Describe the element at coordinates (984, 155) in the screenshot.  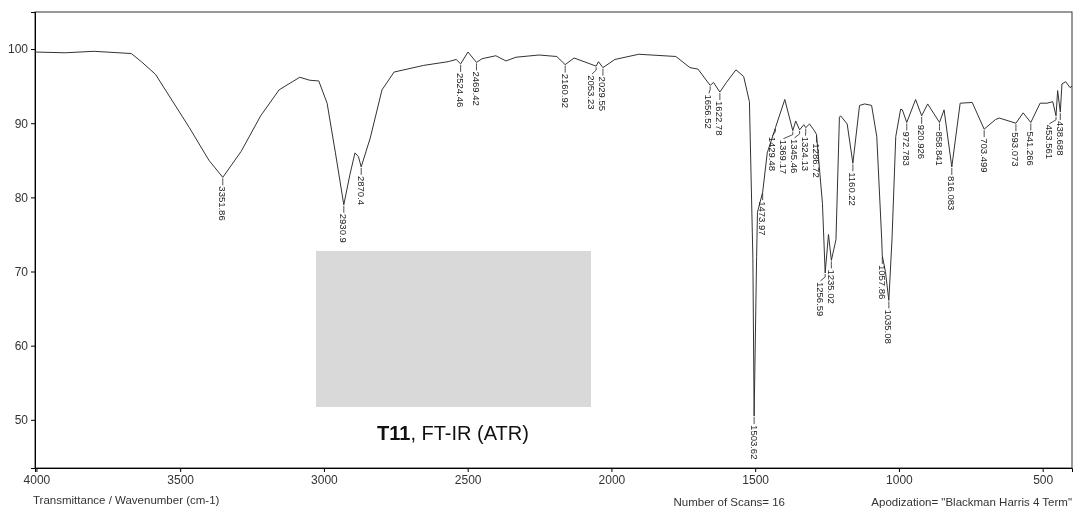
I see `annotation: 703.499` at that location.